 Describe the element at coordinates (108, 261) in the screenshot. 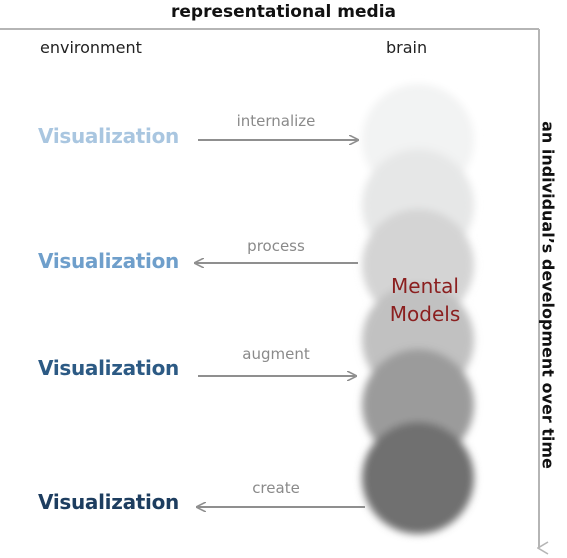

I see `visualization-label-2: Visualization` at that location.